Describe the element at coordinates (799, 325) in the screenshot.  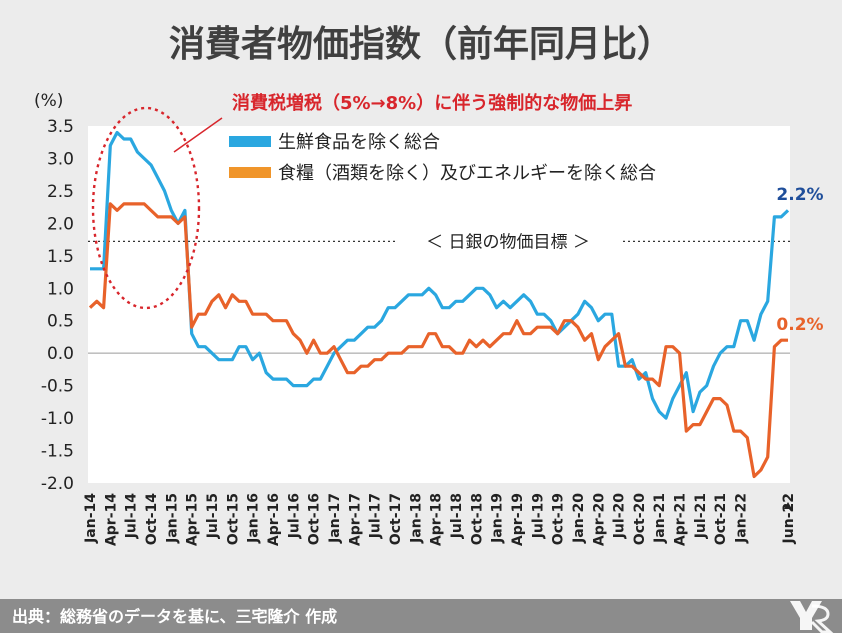
I see `end-label-core-core-cpi: 0.2%` at that location.